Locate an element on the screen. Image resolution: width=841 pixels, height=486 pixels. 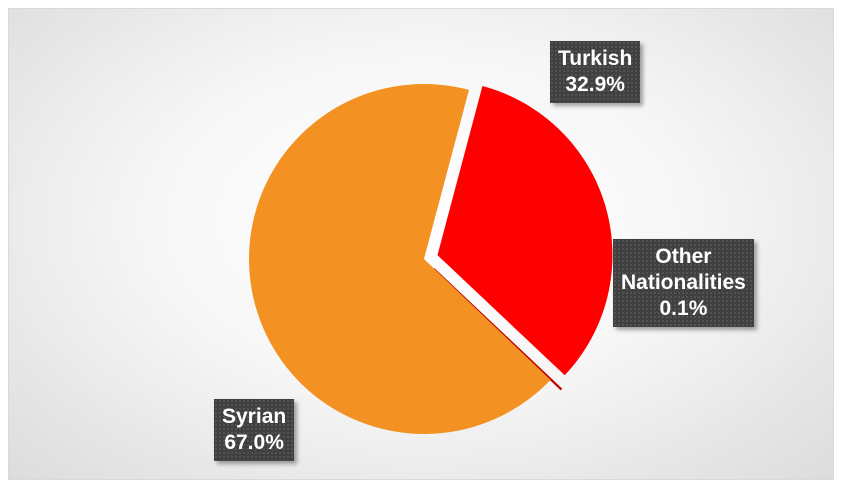
data-label-other-name-line2: Nationalities is located at coordinates (683, 282).